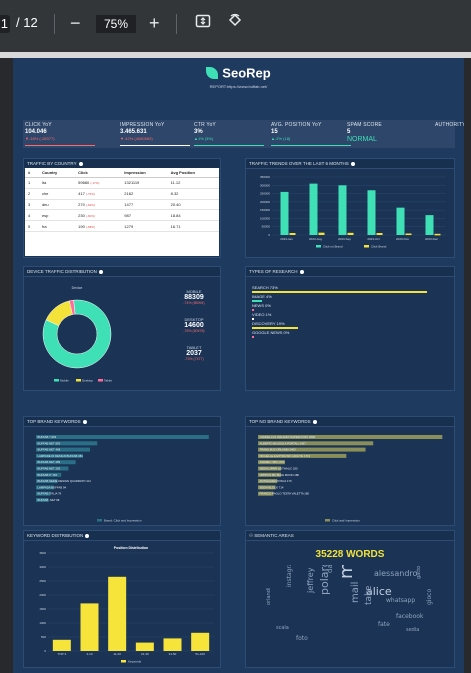 This screenshot has width=471, height=673. Describe the element at coordinates (276, 481) in the screenshot. I see `keyword-label: ANTIGUARA POSCA 170` at that location.